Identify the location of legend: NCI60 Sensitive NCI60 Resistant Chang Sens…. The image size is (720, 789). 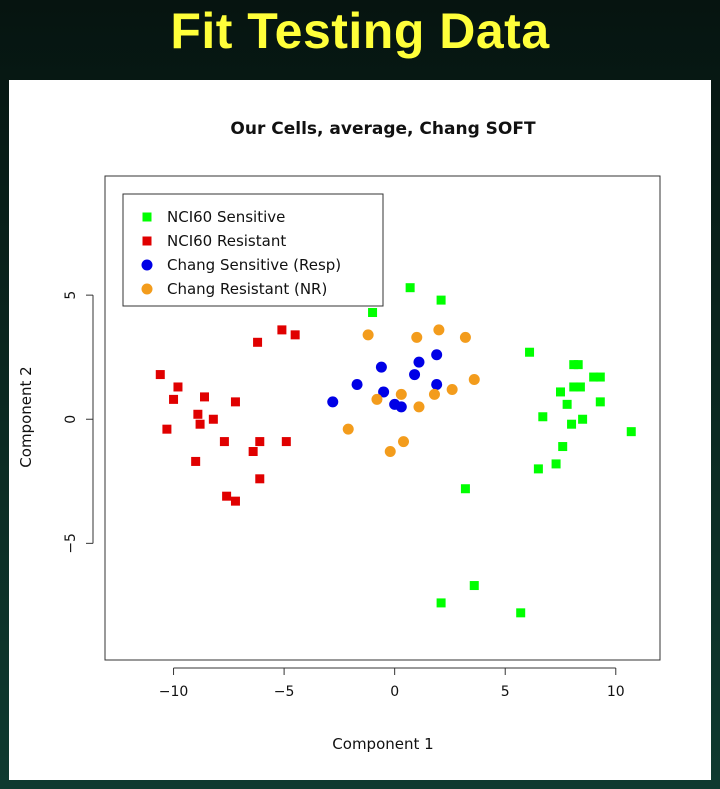
(253, 250).